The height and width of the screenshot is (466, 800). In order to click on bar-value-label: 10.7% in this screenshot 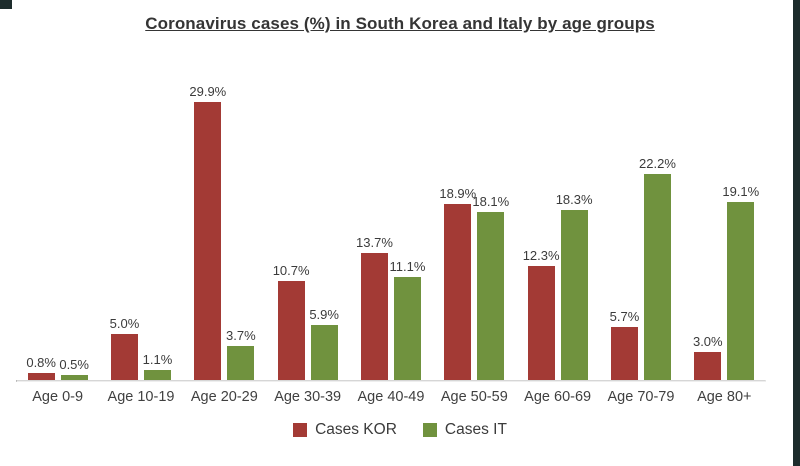, I will do `click(291, 270)`.